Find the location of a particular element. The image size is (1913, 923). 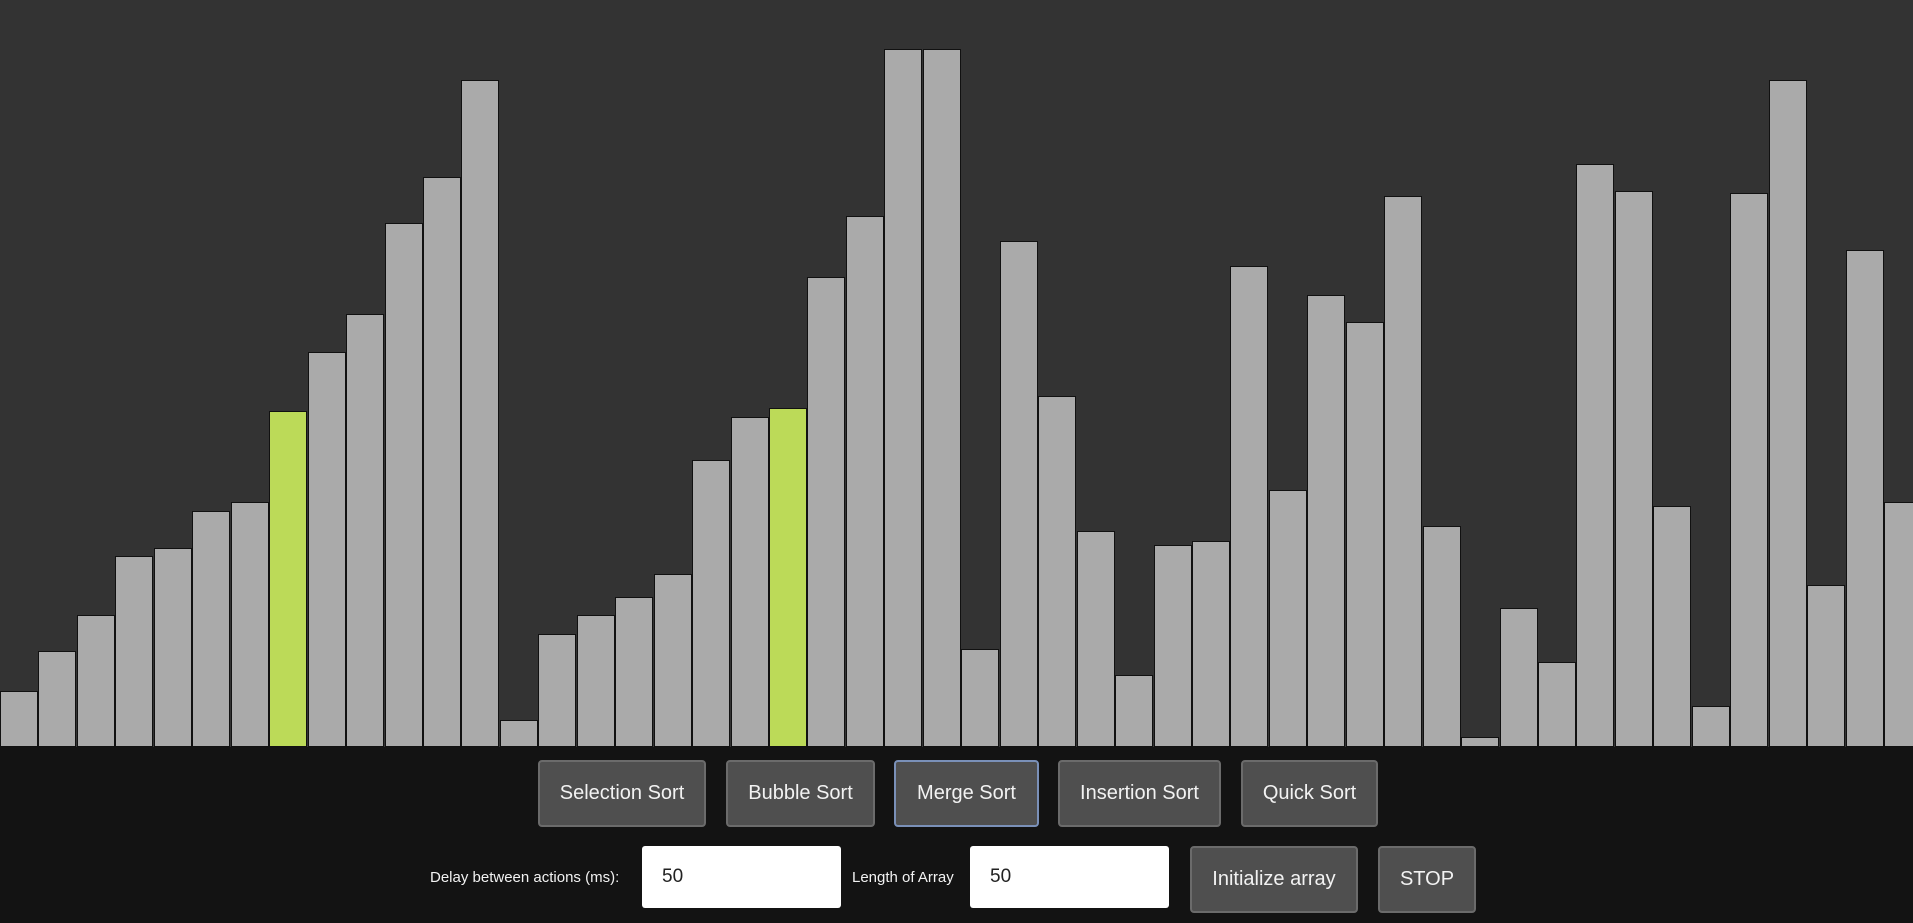

length-label: Length of Array is located at coordinates (903, 877).